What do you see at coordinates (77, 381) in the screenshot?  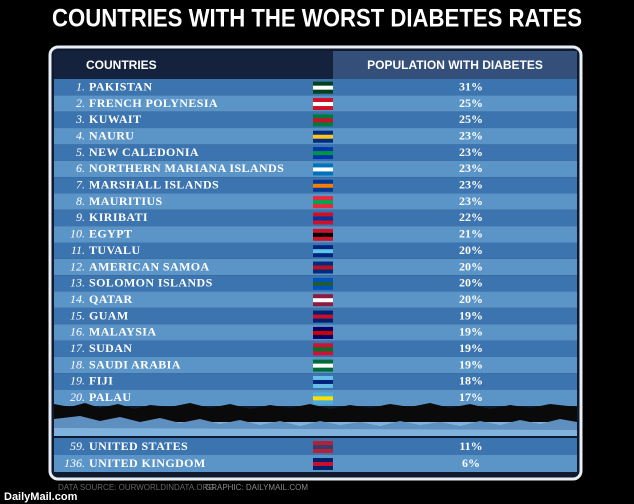 I see `rank: 19.` at bounding box center [77, 381].